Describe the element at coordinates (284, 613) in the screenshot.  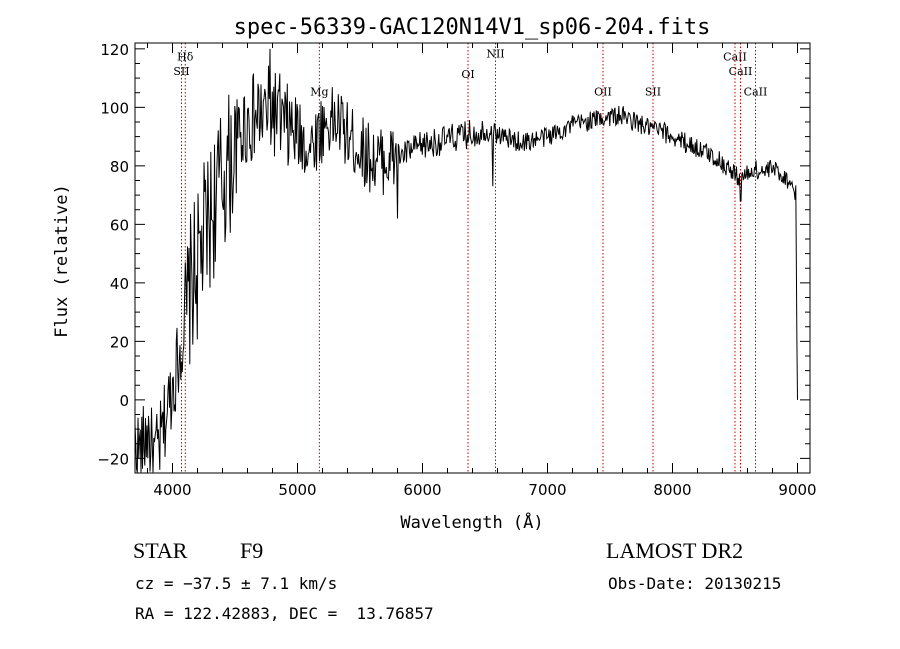
I see `coords-line: RA = 122.42883, DEC = 13.76857` at that location.